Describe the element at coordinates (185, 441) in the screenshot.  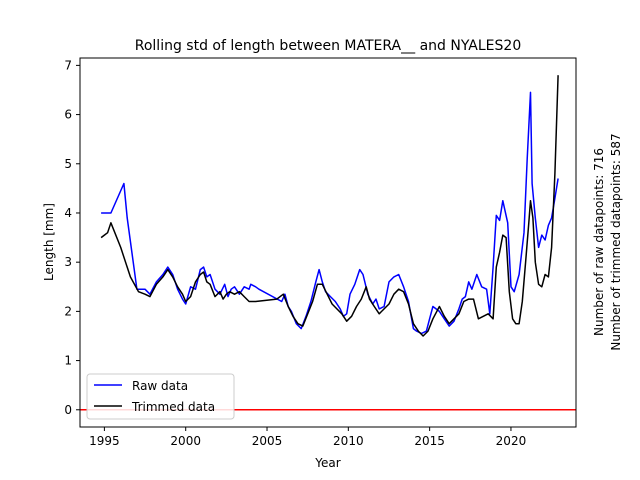
I see `x-tick-label: 2000` at that location.